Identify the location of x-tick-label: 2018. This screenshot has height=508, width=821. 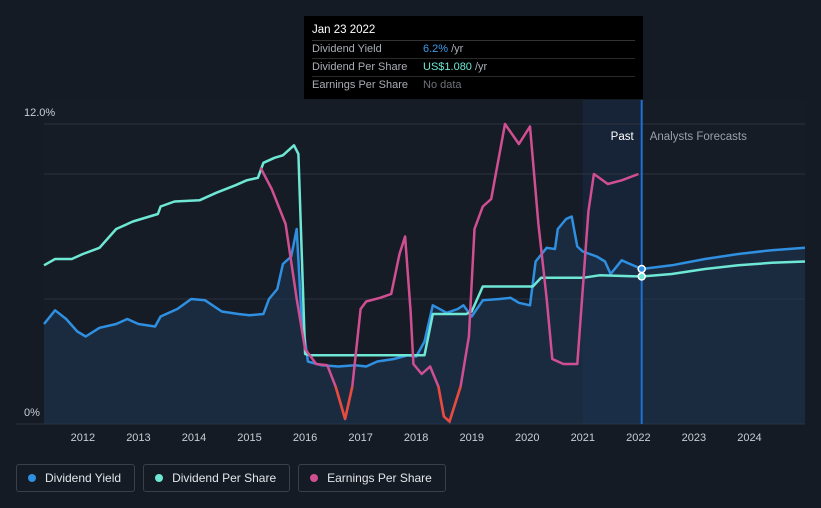
(416, 438).